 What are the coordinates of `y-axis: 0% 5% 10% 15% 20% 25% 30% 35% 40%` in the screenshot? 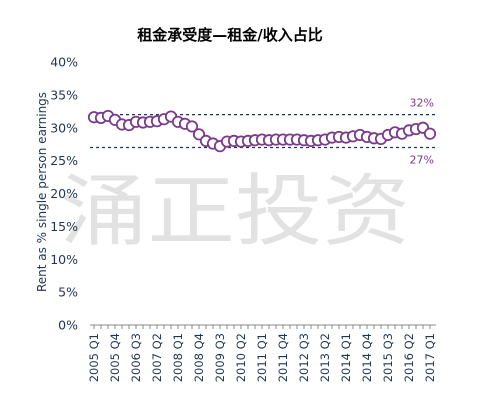 It's located at (64, 194).